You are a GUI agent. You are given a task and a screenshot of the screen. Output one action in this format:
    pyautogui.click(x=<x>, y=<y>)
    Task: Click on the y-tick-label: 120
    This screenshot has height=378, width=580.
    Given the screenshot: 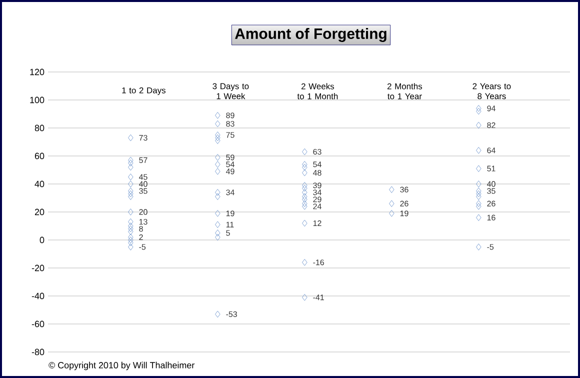 What is the action you would take?
    pyautogui.click(x=37, y=72)
    